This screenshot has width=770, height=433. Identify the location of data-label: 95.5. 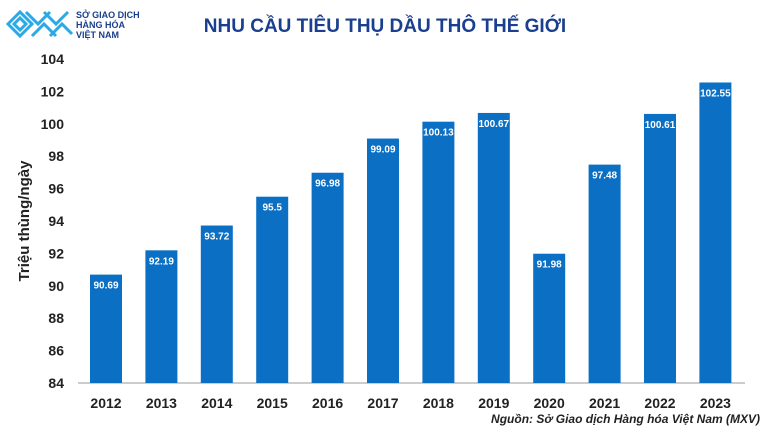
(272, 208).